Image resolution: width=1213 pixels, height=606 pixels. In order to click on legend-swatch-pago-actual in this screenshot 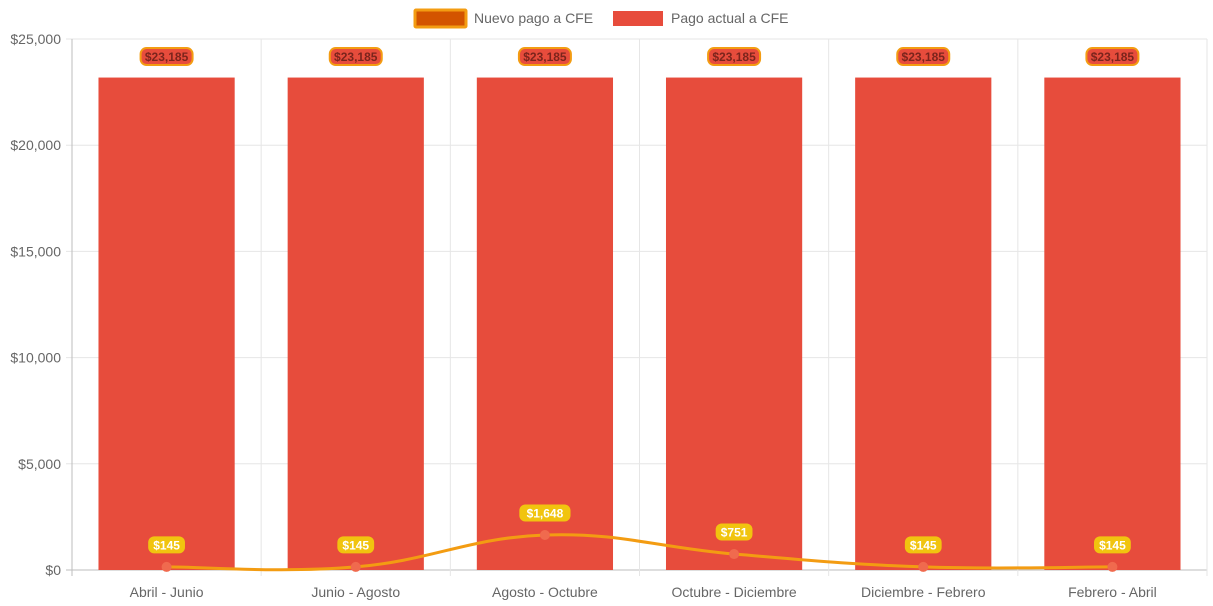, I will do `click(638, 18)`.